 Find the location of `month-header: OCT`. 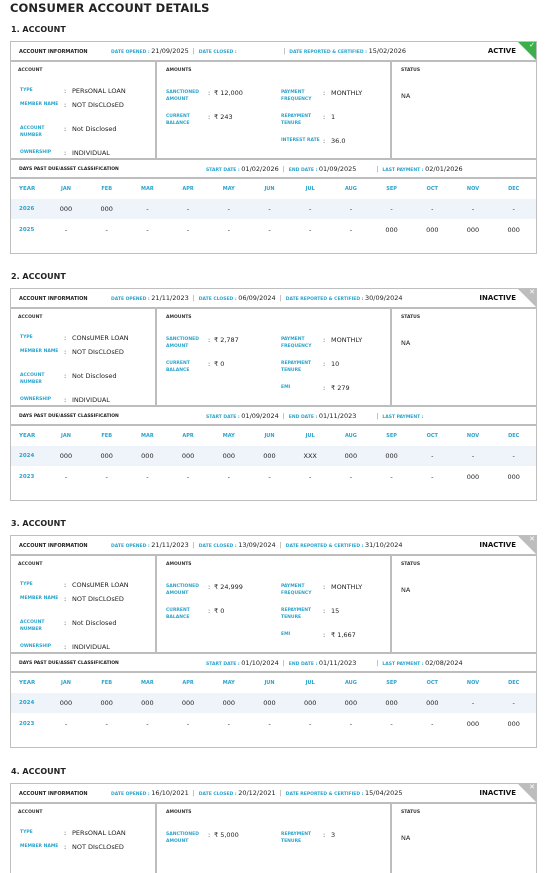

month-header: OCT is located at coordinates (432, 683).